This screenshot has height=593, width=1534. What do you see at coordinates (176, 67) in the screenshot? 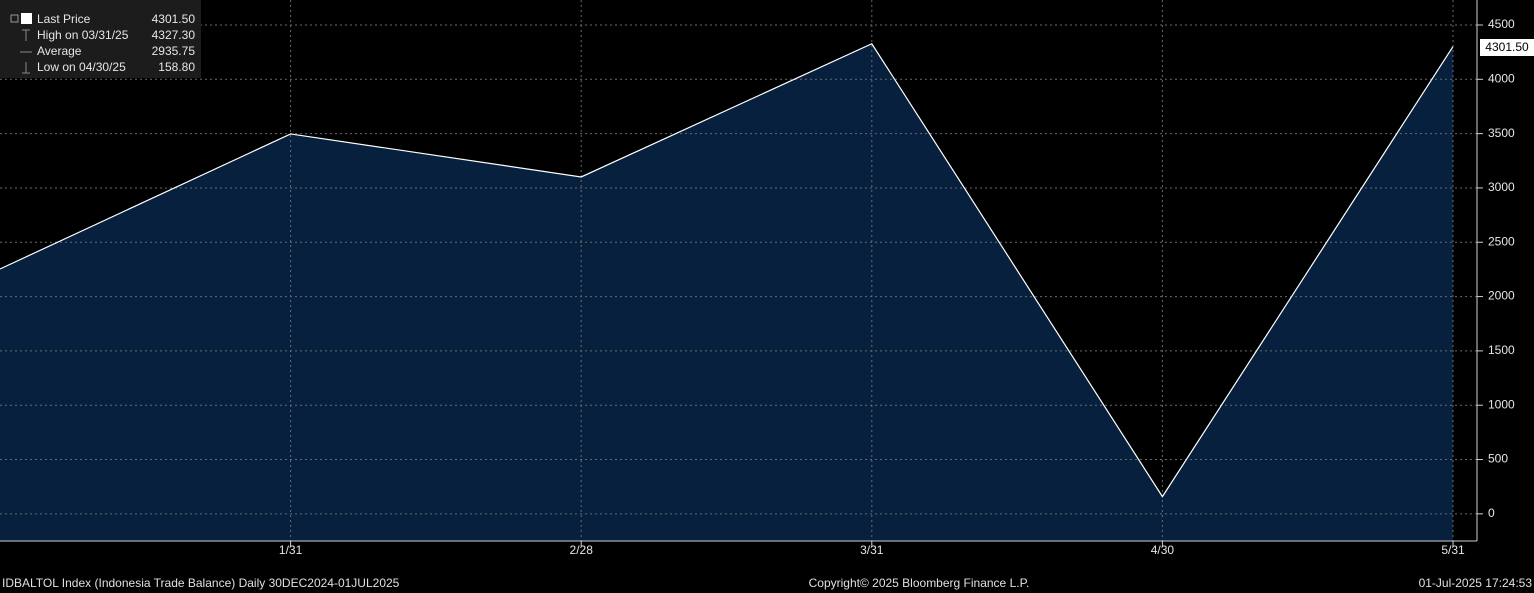
I see `legend-value: 158.80` at bounding box center [176, 67].